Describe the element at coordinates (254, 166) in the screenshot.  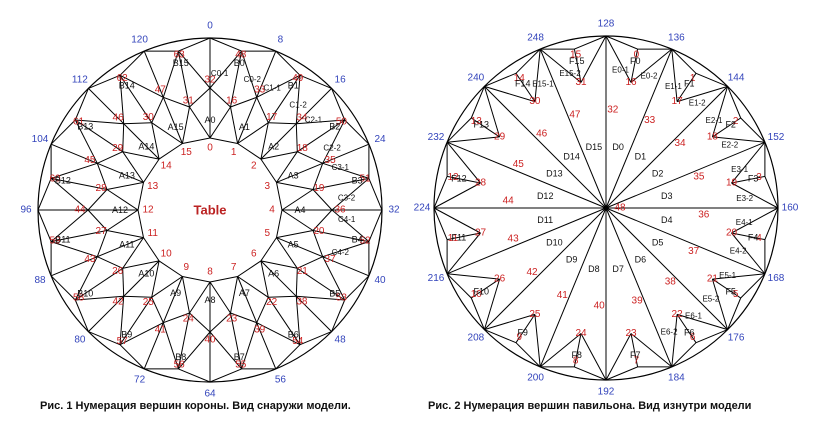
I see `table-vertex-label: 2` at that location.